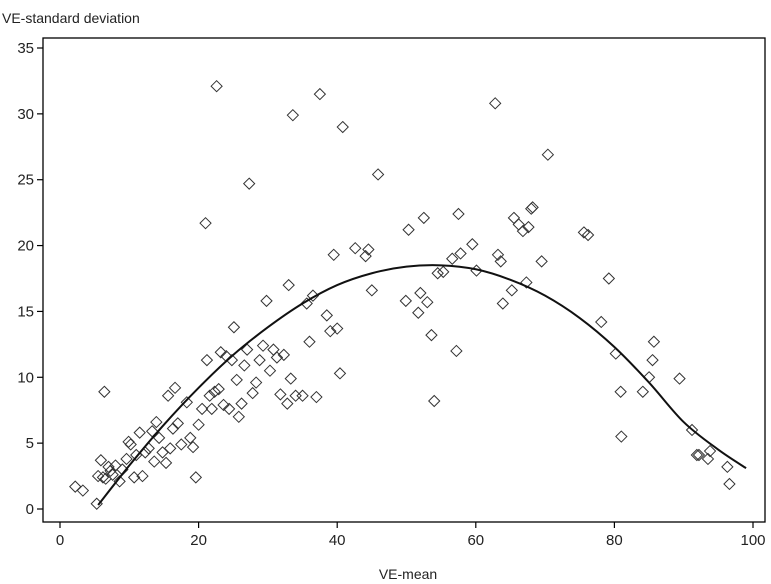  What do you see at coordinates (25, 48) in the screenshot?
I see `y-tick-label: 35` at bounding box center [25, 48].